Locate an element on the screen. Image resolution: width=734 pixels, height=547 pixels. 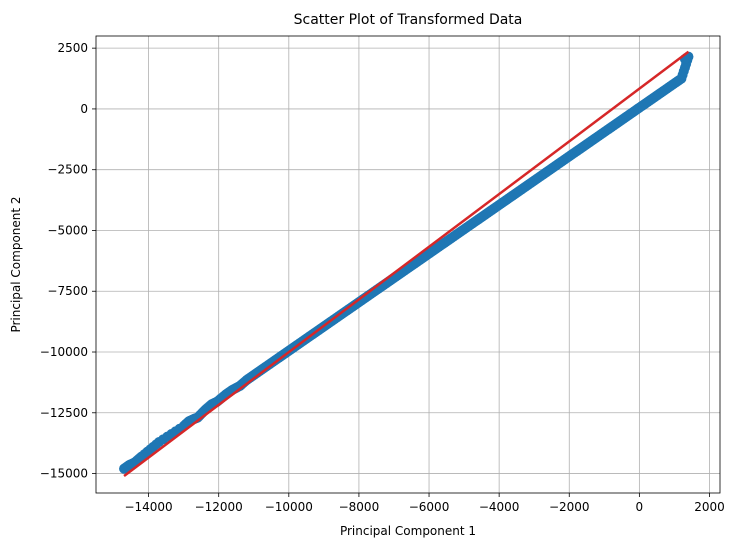
y-tick-label: −12500 is located at coordinates (64, 413).